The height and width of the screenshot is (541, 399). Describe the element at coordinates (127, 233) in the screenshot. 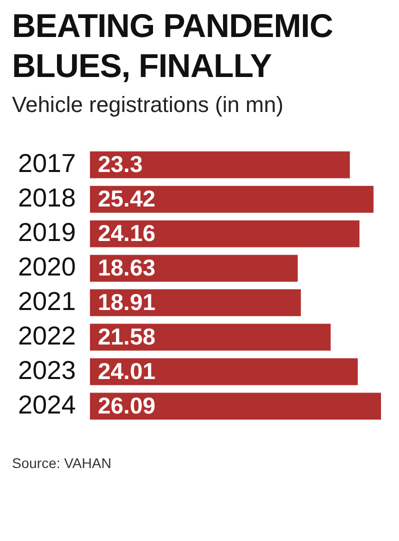

I see `data-label: 24.16` at that location.